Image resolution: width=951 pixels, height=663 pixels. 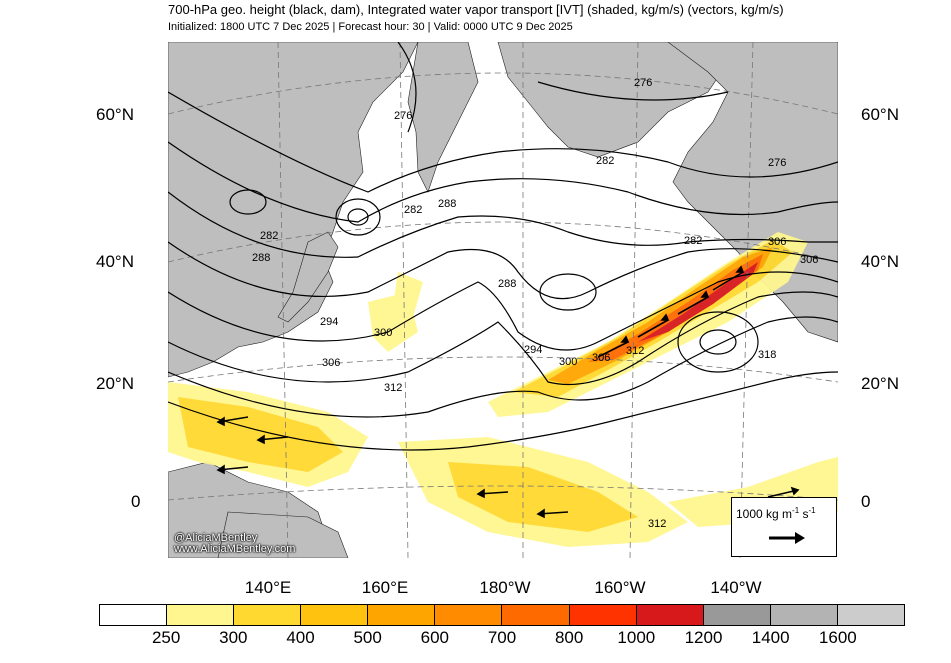 What do you see at coordinates (233, 637) in the screenshot?
I see `colorbar-tick-label: 300` at bounding box center [233, 637].